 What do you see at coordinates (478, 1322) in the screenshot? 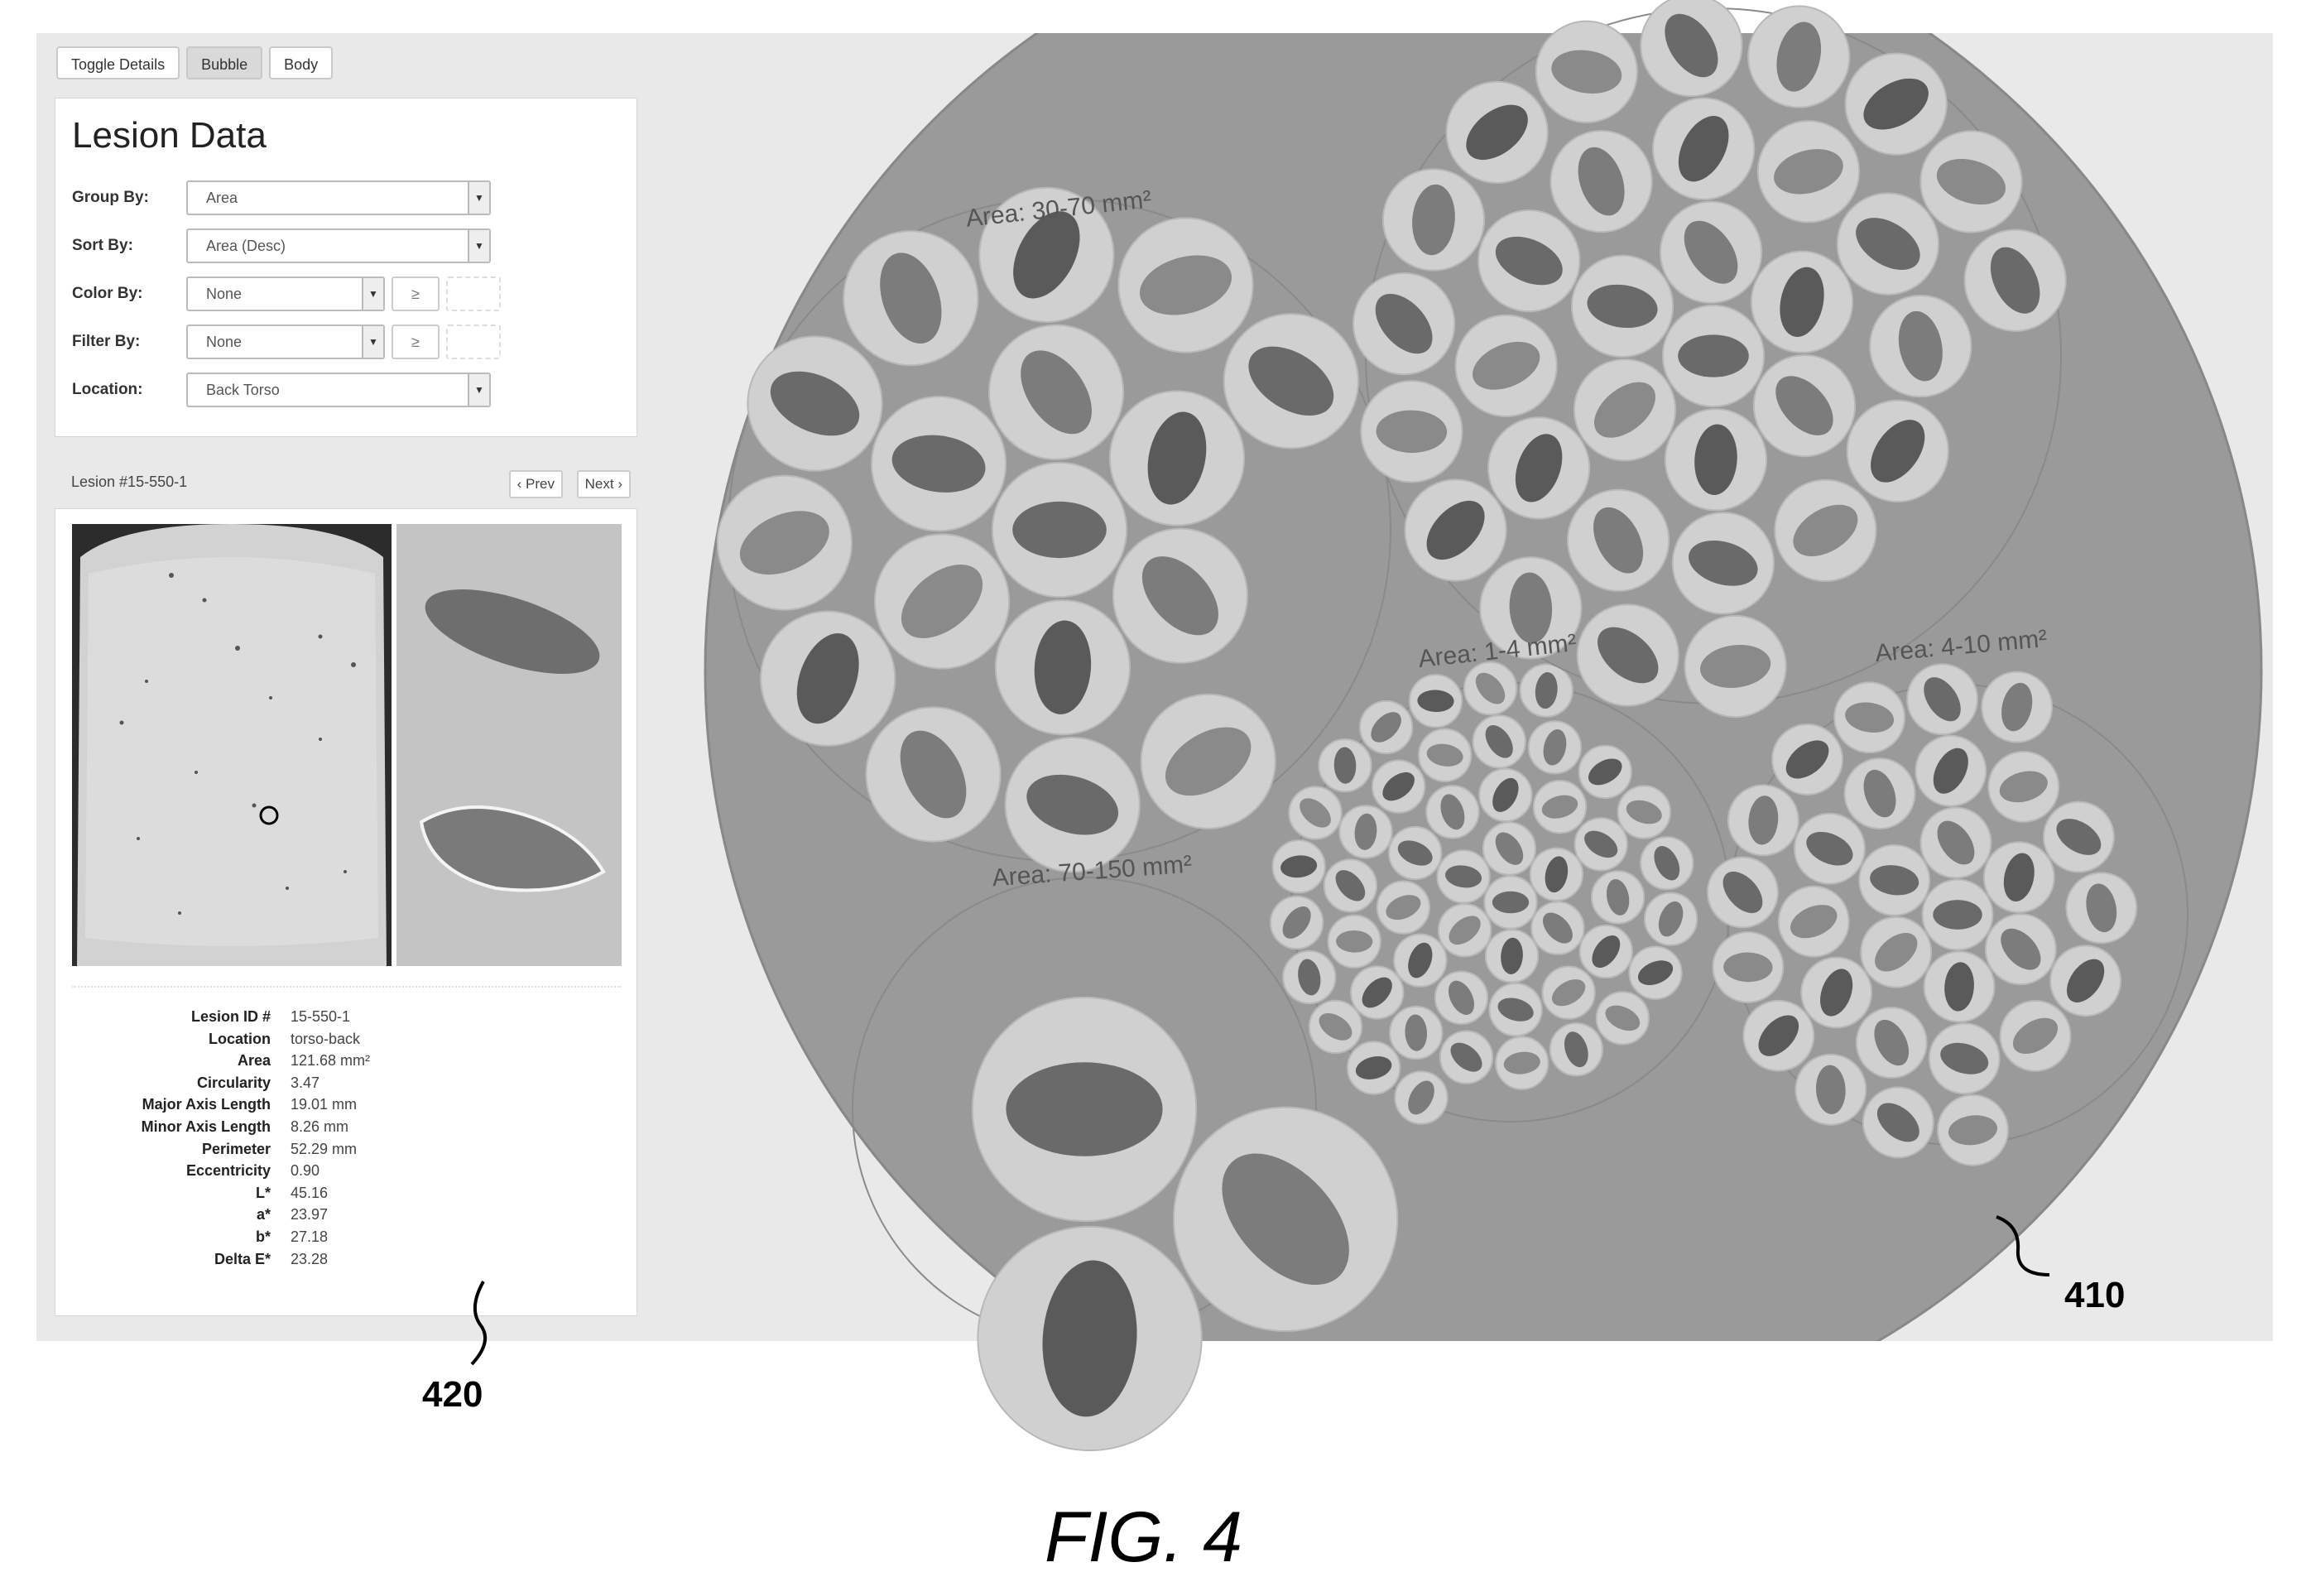
I see `ref-420-leader` at bounding box center [478, 1322].